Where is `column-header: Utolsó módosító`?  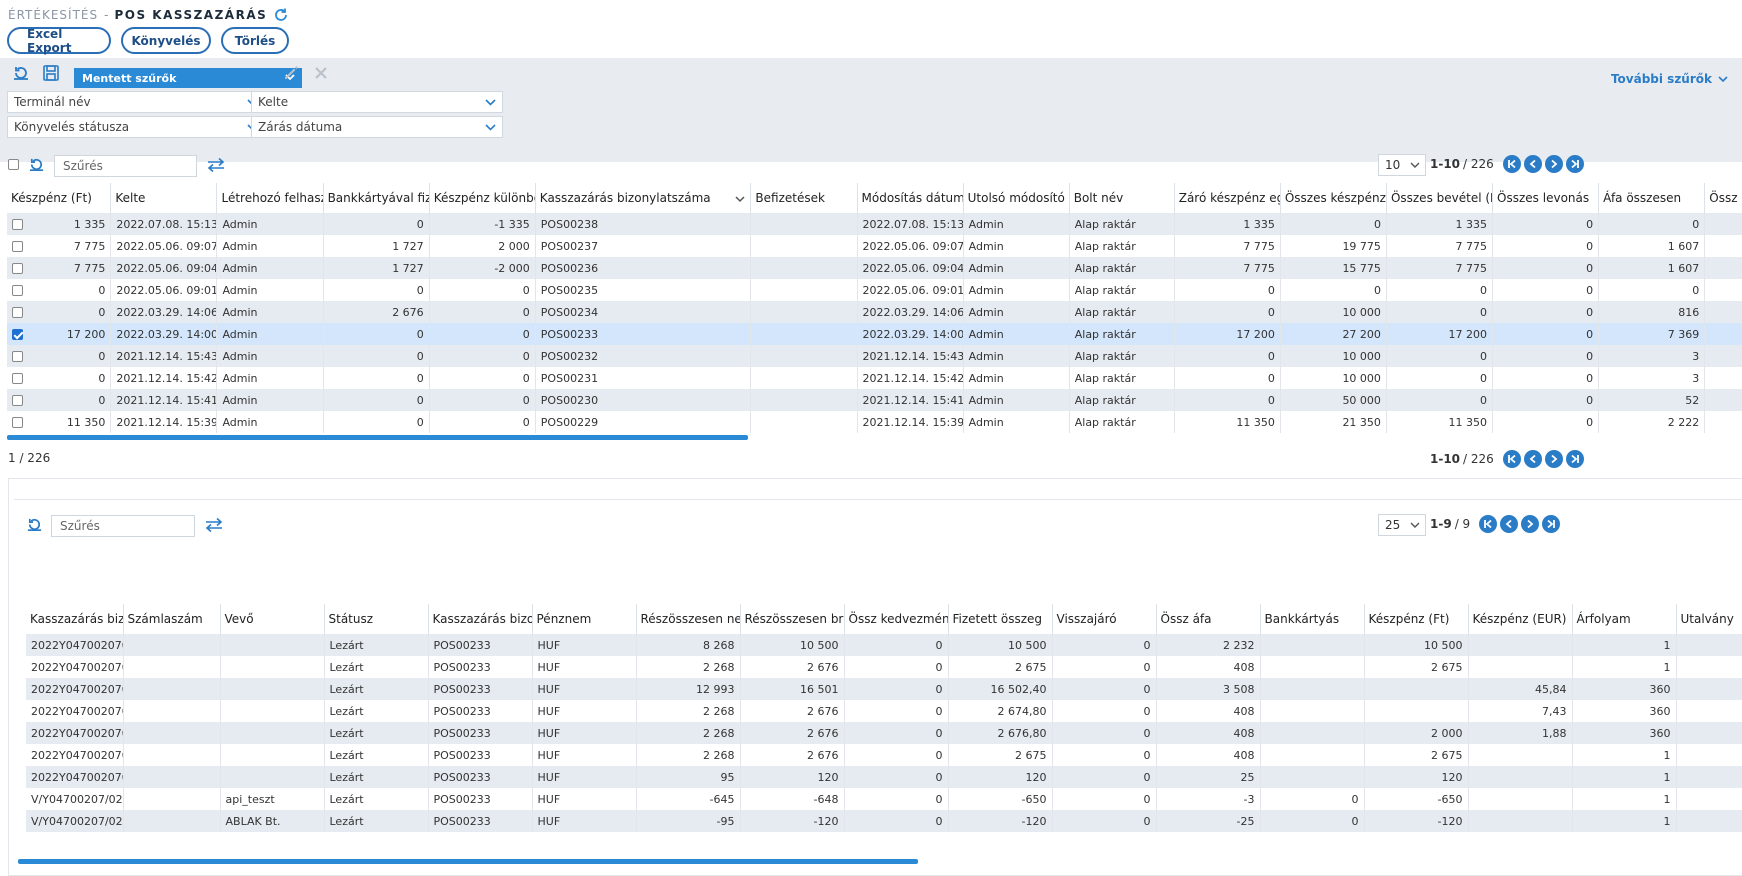
column-header: Utolsó módosító is located at coordinates (1016, 198).